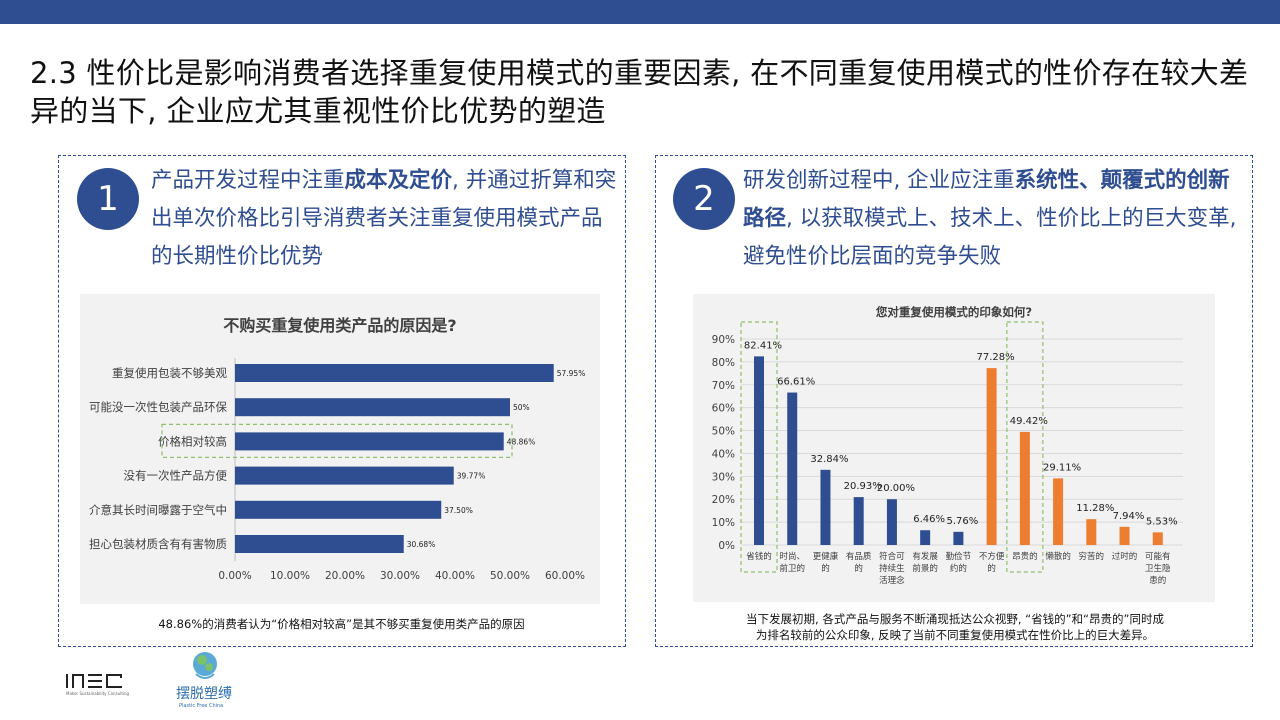  What do you see at coordinates (192, 441) in the screenshot?
I see `category-label: 价格相对较高` at bounding box center [192, 441].